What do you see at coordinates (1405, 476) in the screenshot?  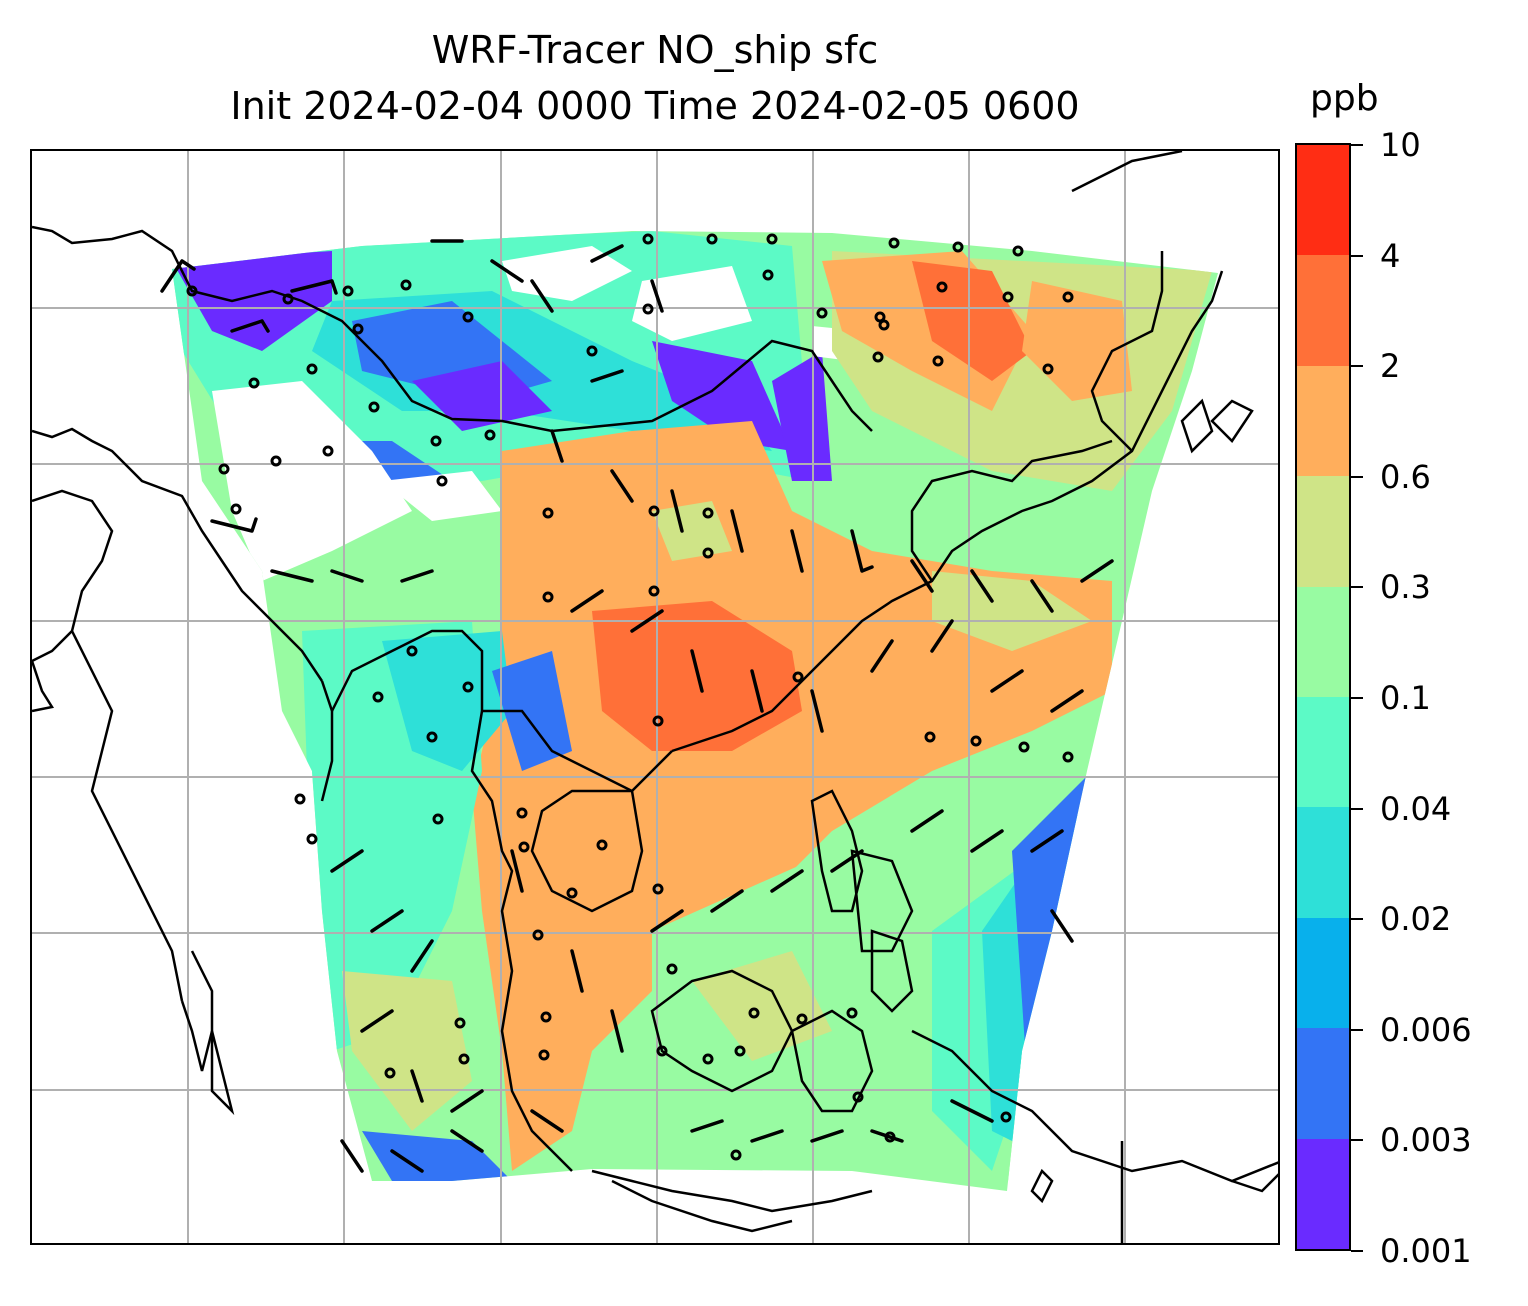 I see `colorbar-tick-label: 0.6` at bounding box center [1405, 476].